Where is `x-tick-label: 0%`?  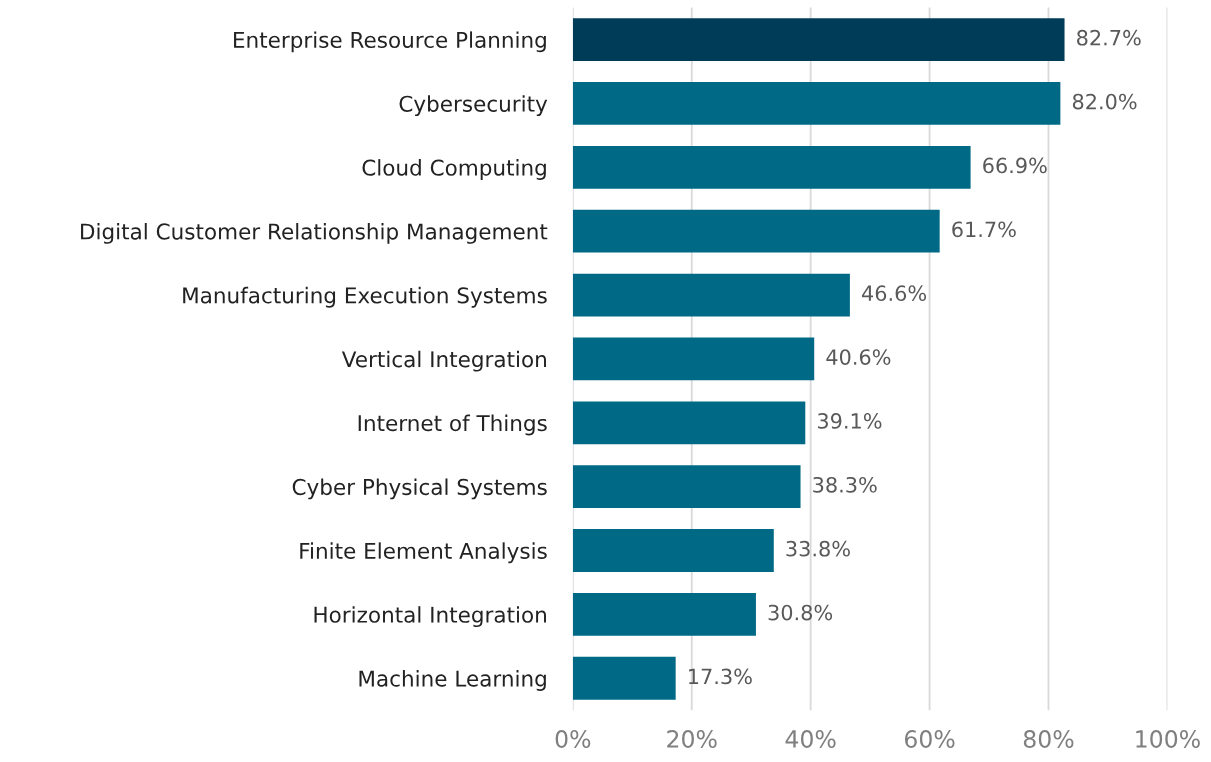 x-tick-label: 0% is located at coordinates (573, 739).